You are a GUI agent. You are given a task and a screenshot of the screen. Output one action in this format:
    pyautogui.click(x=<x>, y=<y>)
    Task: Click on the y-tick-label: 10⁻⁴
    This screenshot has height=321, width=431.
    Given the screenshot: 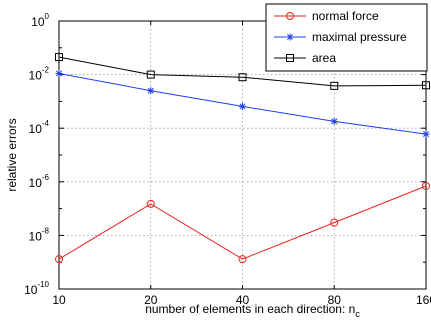 What is the action you would take?
    pyautogui.click(x=39, y=127)
    